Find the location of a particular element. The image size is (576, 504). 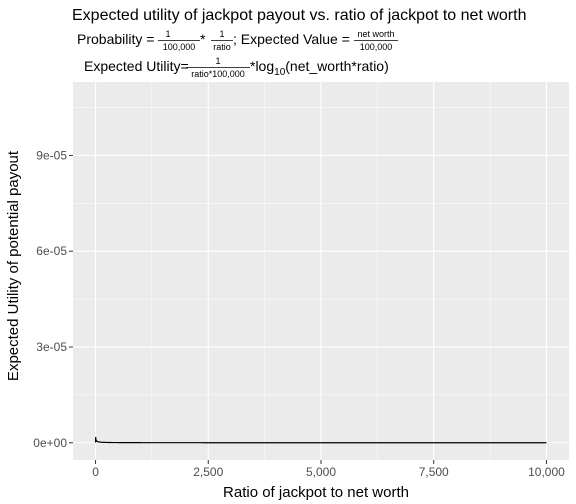

x-axis-title: Ratio of jackpot to net worth is located at coordinates (316, 492).